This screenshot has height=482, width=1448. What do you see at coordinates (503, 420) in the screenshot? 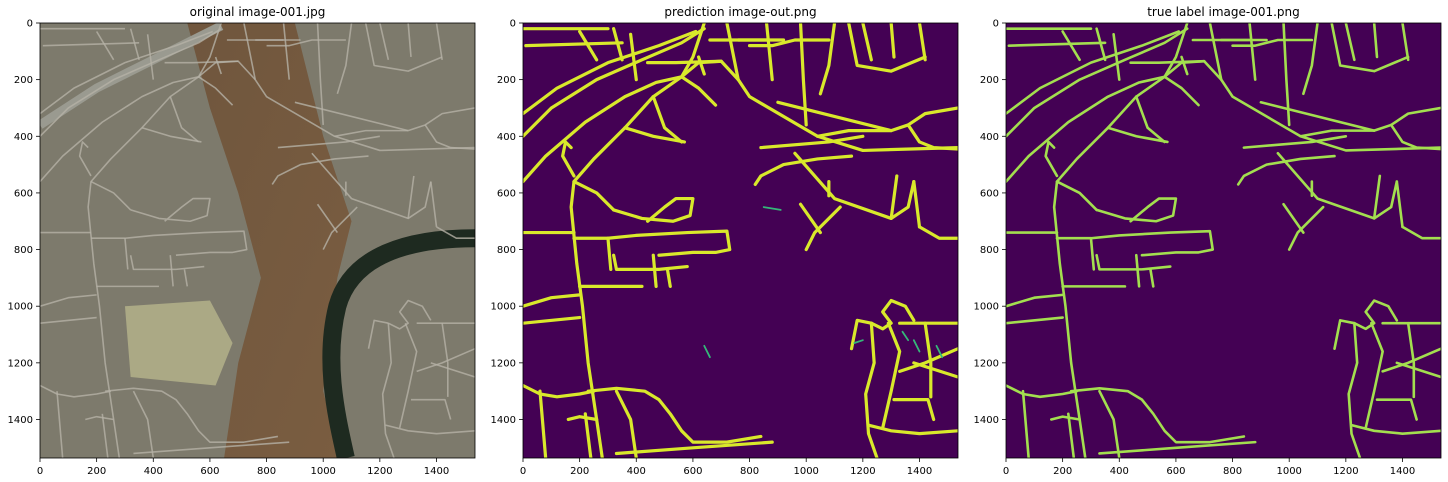
I see `y-tick-label: 1400` at bounding box center [503, 420].